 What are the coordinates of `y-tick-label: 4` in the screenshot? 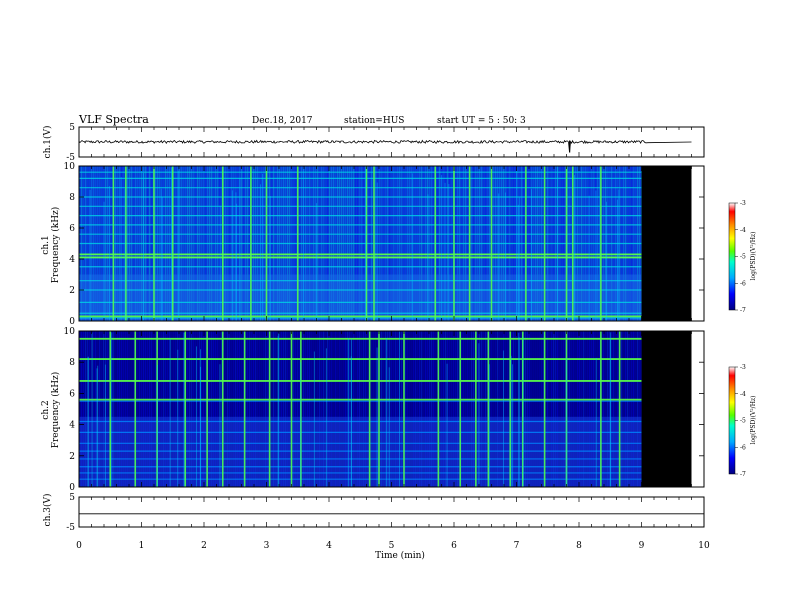 It's located at (72, 260).